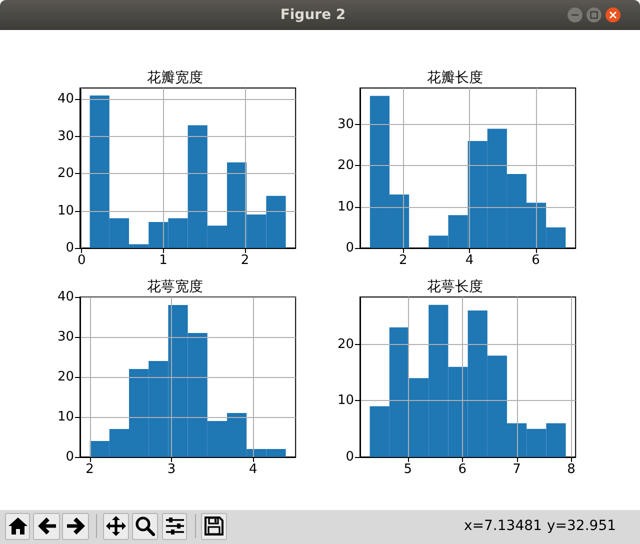 This screenshot has width=640, height=544. Describe the element at coordinates (581, 526) in the screenshot. I see `text: y=32.951` at that location.